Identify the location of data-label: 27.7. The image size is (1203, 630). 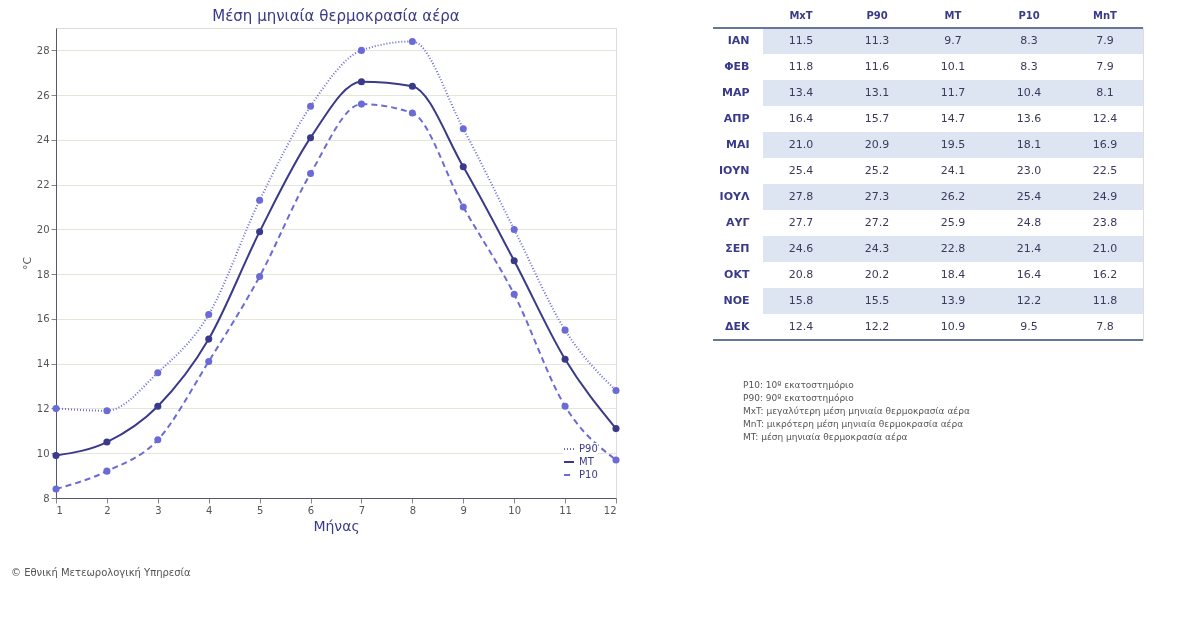
(801, 222).